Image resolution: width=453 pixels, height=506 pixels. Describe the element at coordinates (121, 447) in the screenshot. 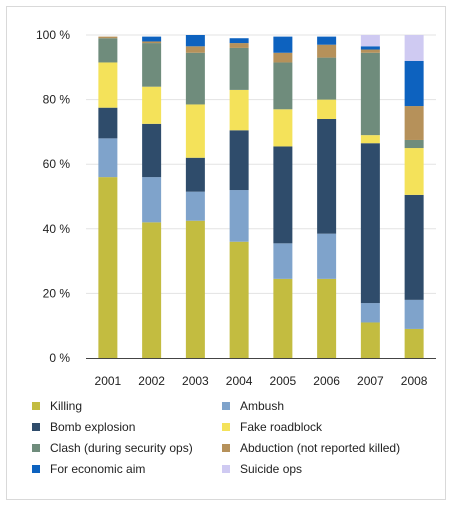

I see `legend-label: Clash (during security ops)` at that location.